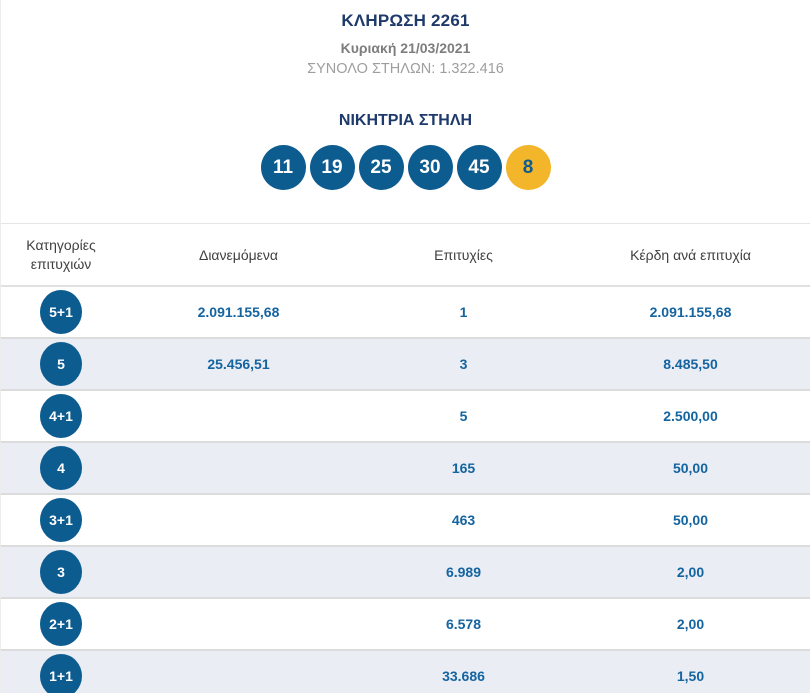 The height and width of the screenshot is (693, 810). What do you see at coordinates (690, 676) in the screenshot?
I see `prize-cell: 1,50` at bounding box center [690, 676].